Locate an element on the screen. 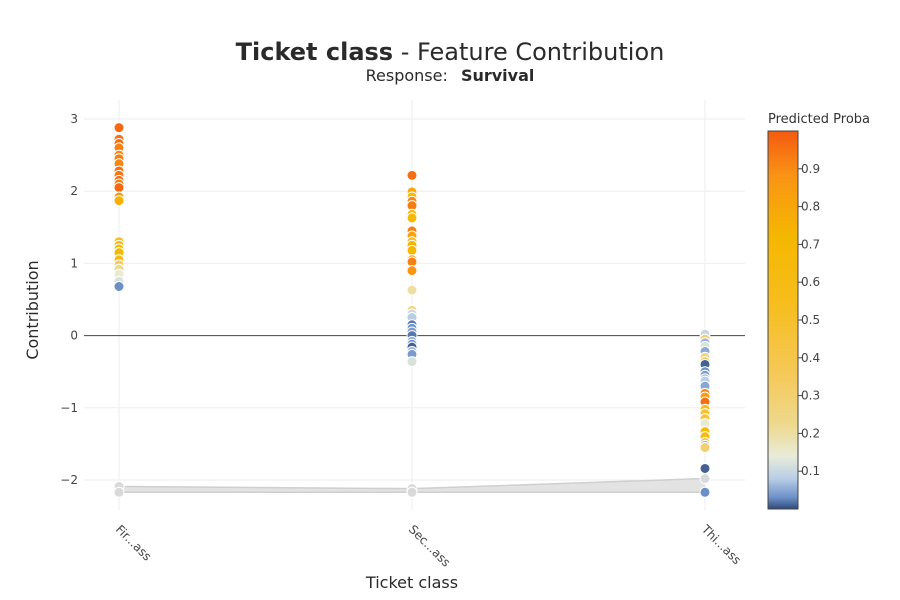  y-tick-label: −2 is located at coordinates (69, 480).